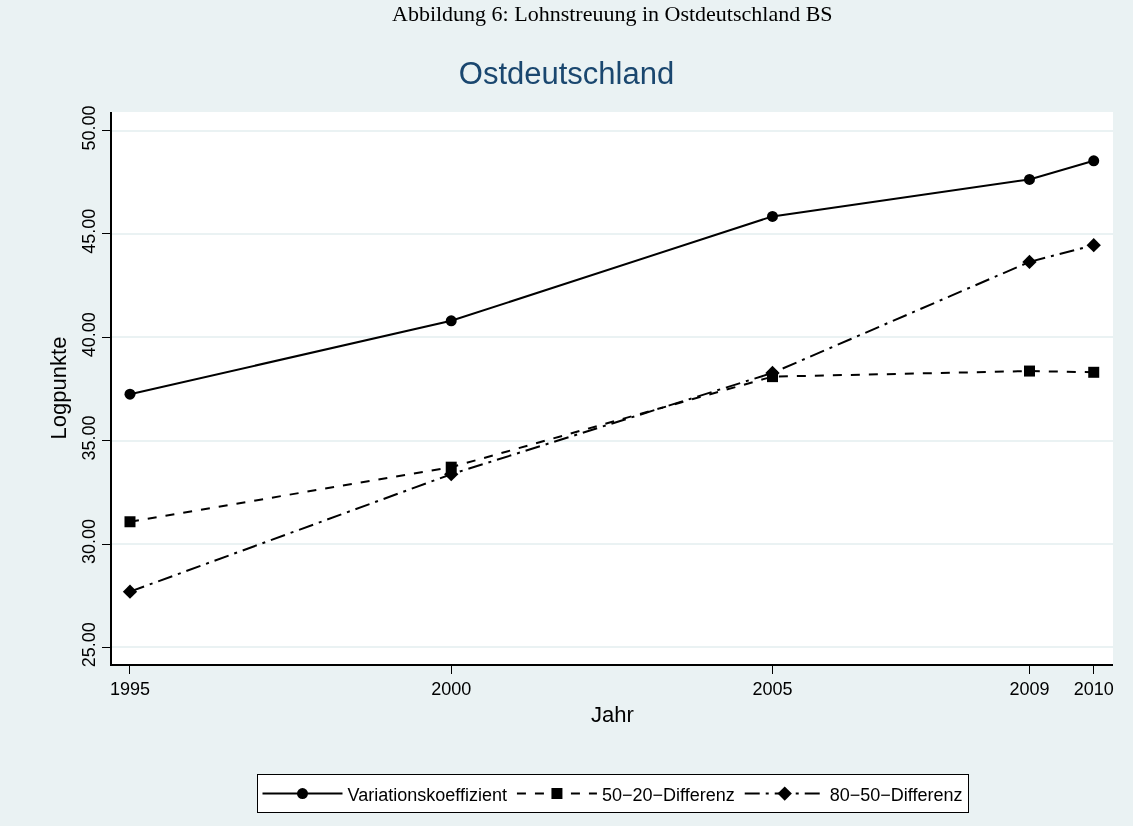 The height and width of the screenshot is (826, 1133). Describe the element at coordinates (566, 73) in the screenshot. I see `chart-title: Ostdeutschland` at that location.